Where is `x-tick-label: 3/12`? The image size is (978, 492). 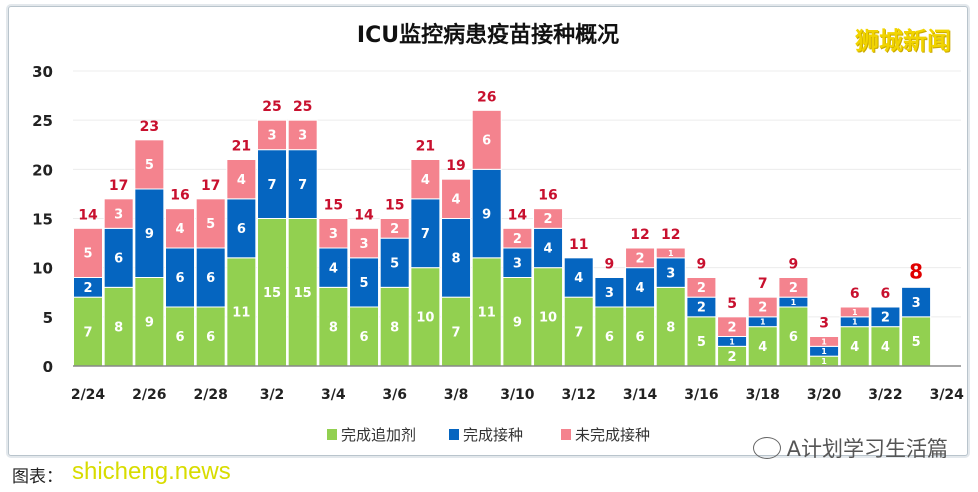 x-tick-label: 3/12 is located at coordinates (579, 395).